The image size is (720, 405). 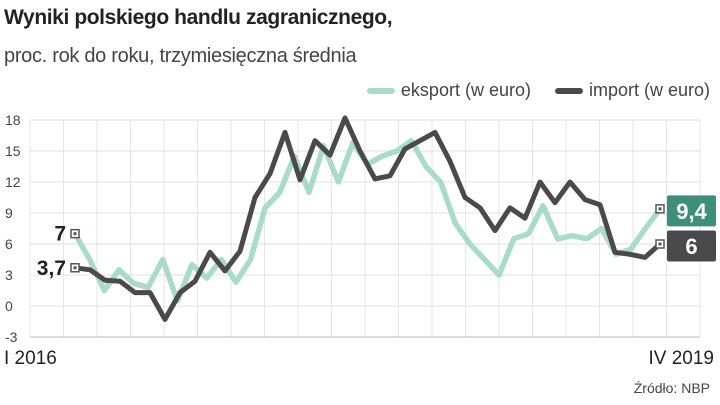 What do you see at coordinates (660, 244) in the screenshot?
I see `end-marker-import-dot` at bounding box center [660, 244].